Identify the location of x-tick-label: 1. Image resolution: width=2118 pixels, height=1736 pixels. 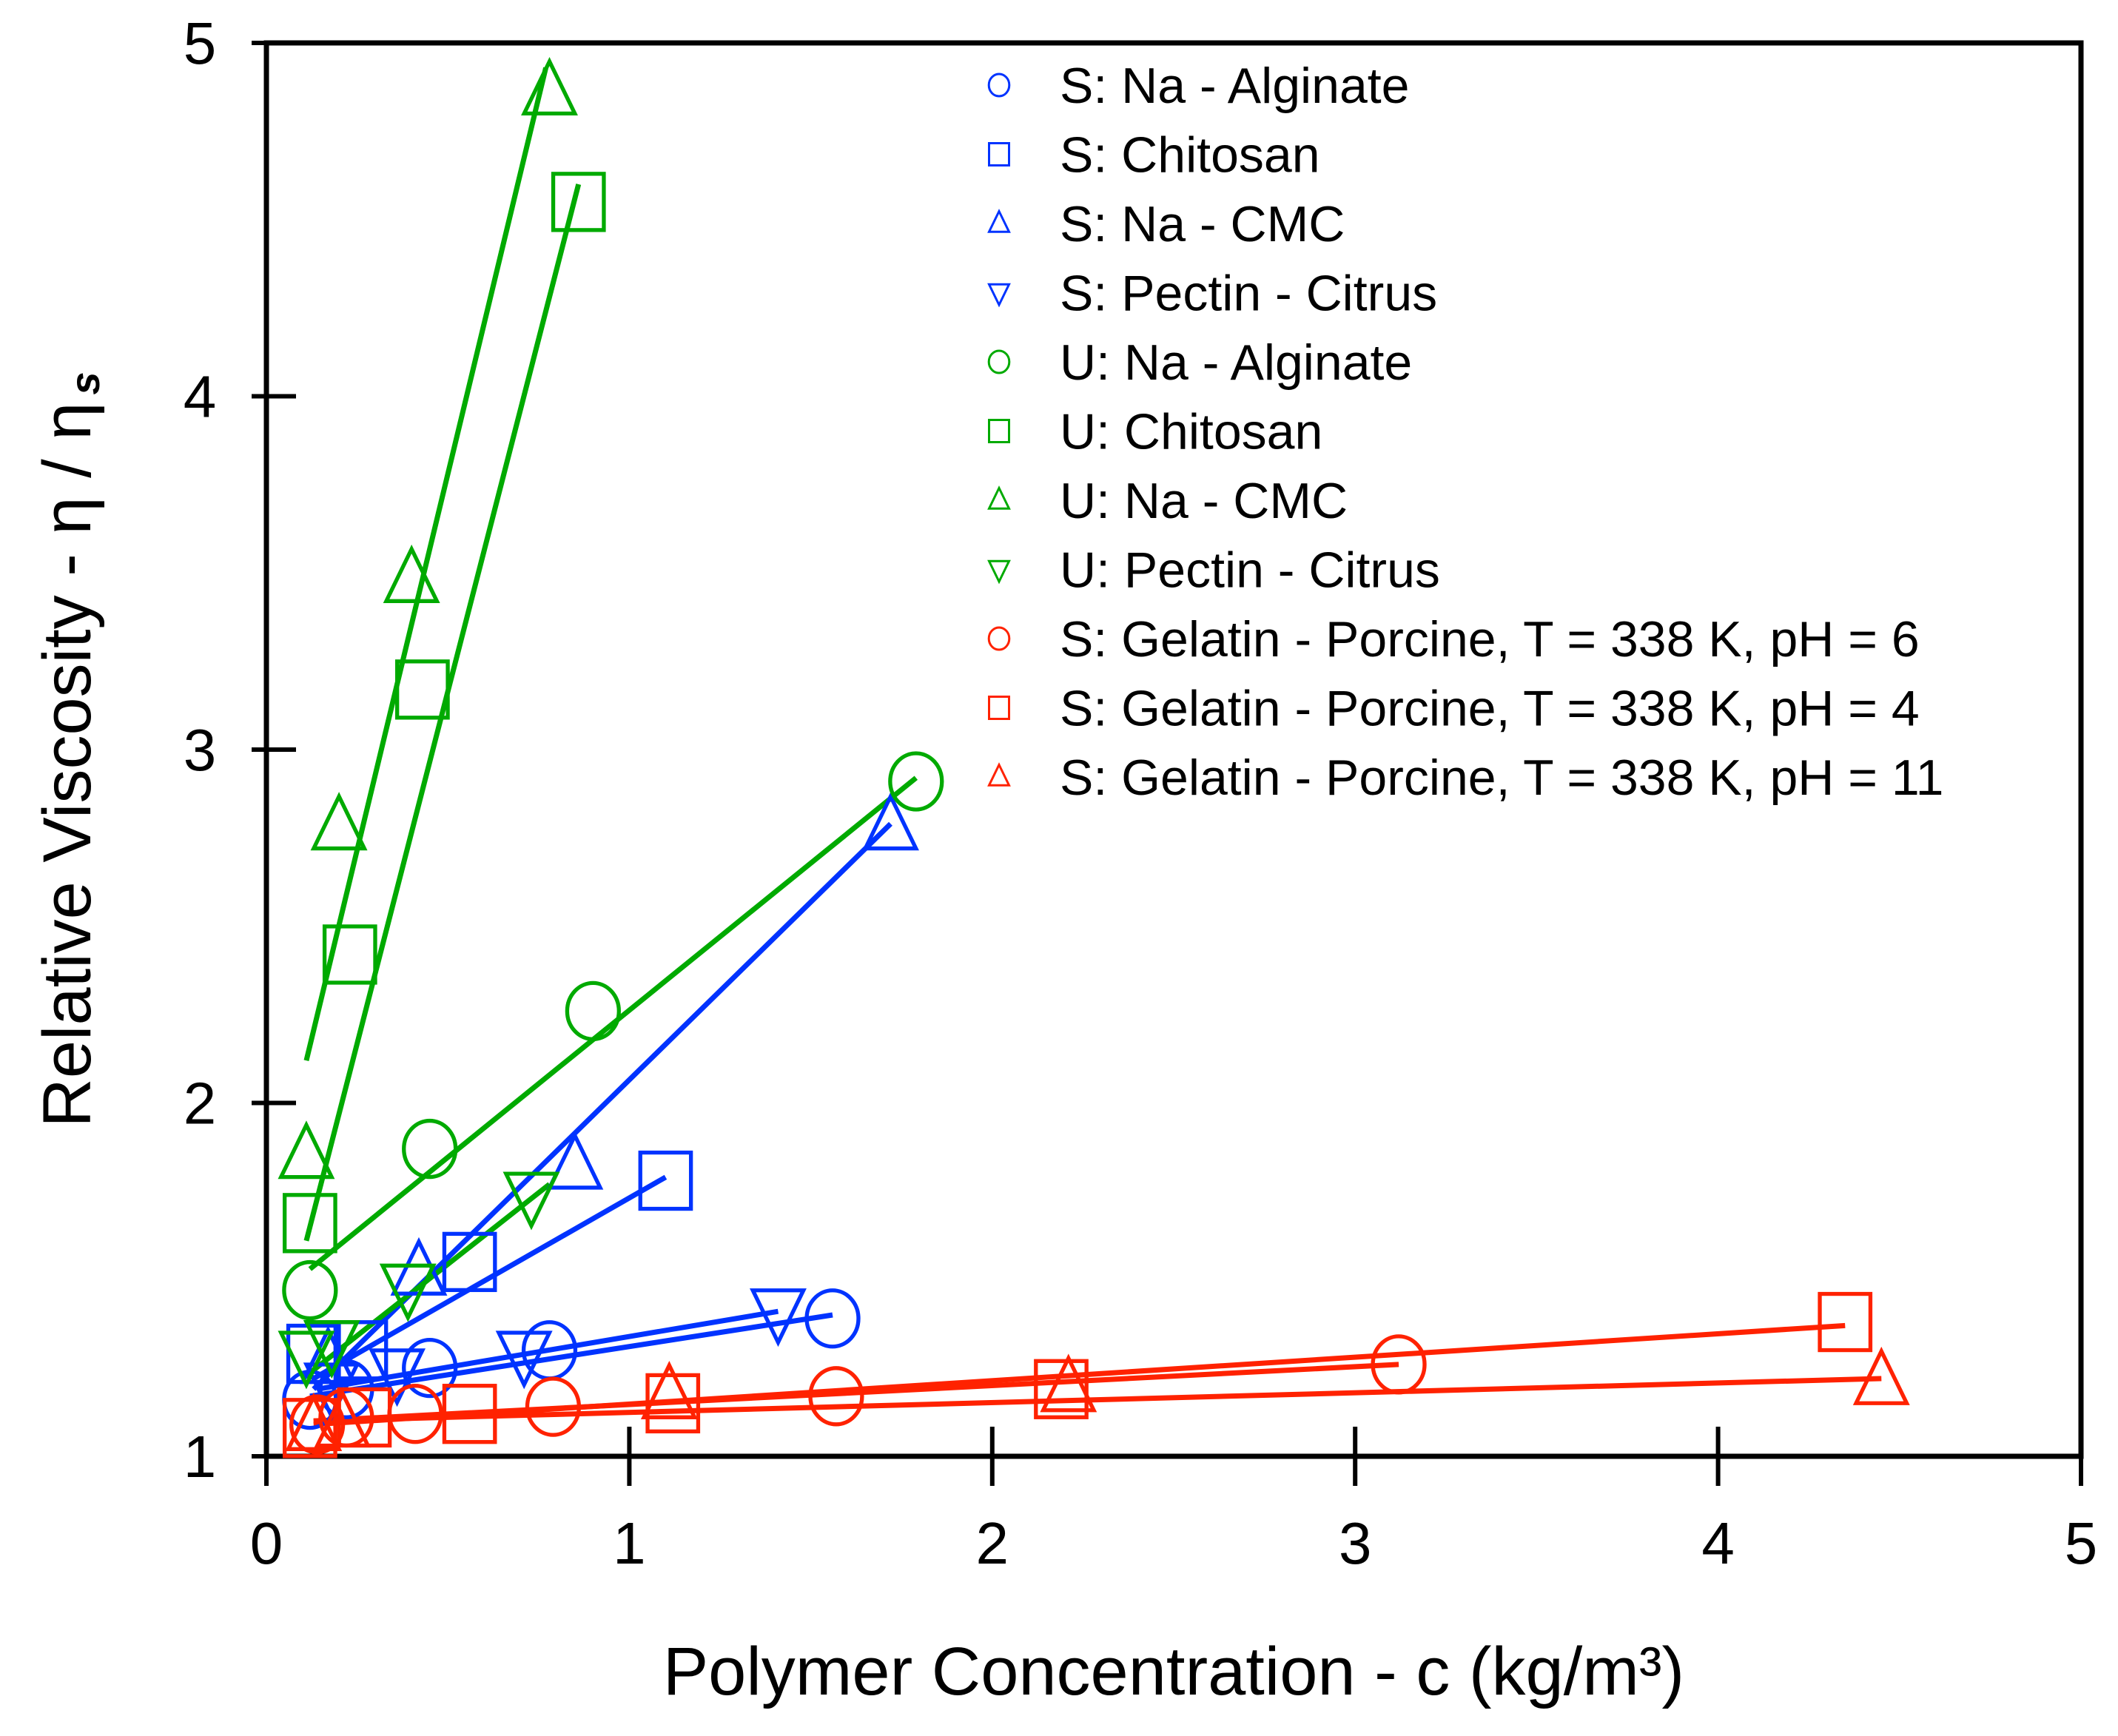
(629, 1543).